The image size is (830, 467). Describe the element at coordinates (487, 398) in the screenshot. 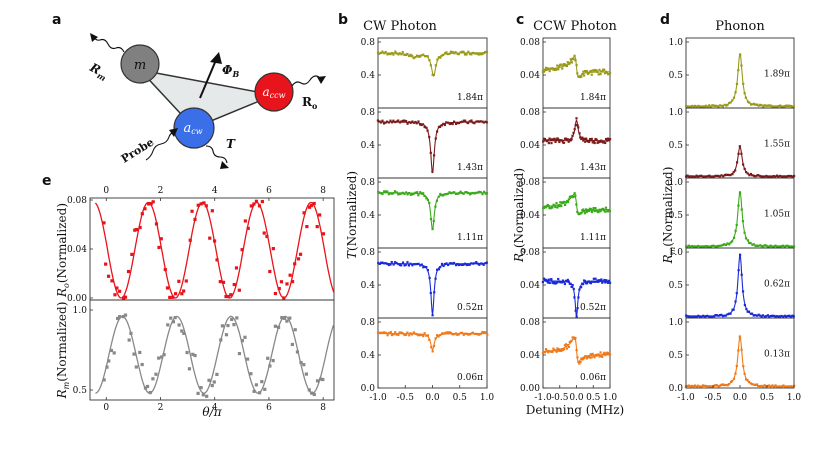

I see `b-plot-xtick-label-4: 1.0` at that location.